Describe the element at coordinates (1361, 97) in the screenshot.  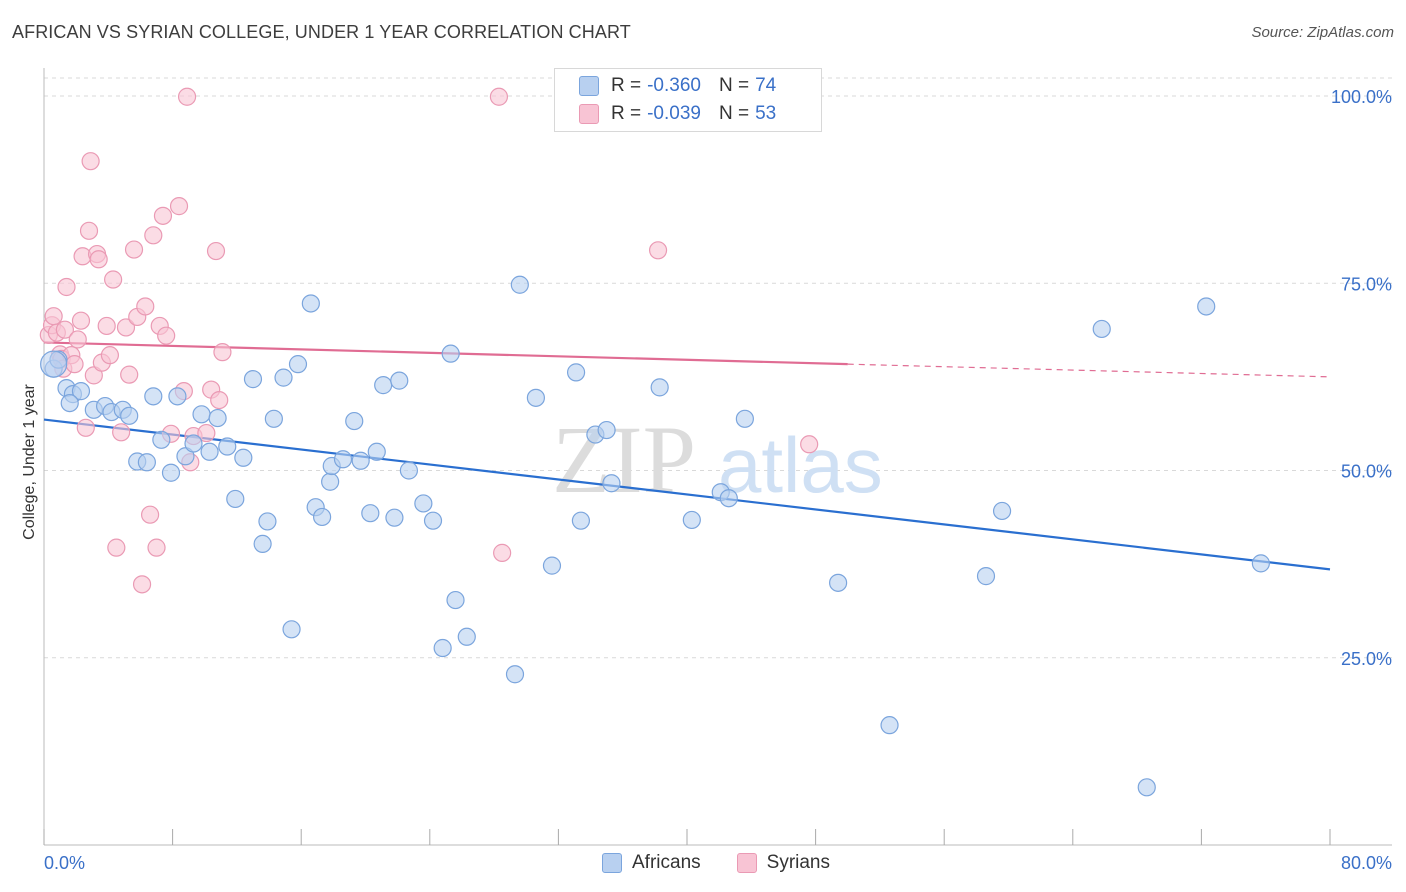
I see `y-tick-label: 100.0%` at that location.